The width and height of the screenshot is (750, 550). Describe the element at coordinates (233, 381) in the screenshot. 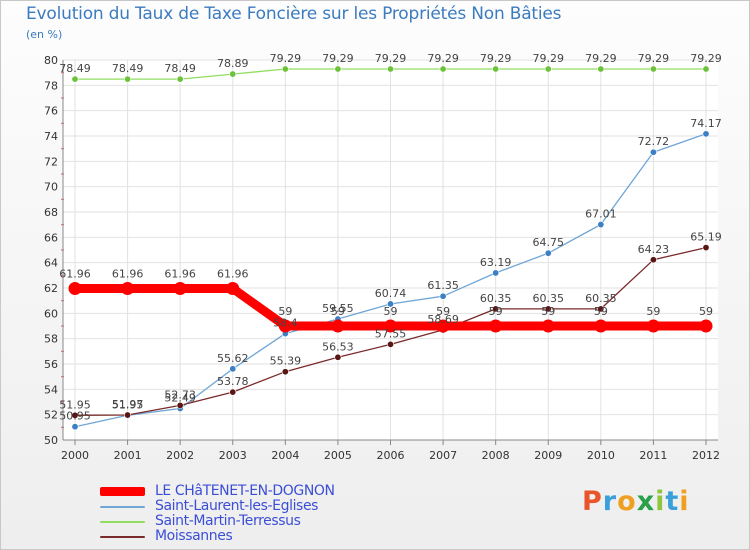

I see `data-label: 53.78` at that location.